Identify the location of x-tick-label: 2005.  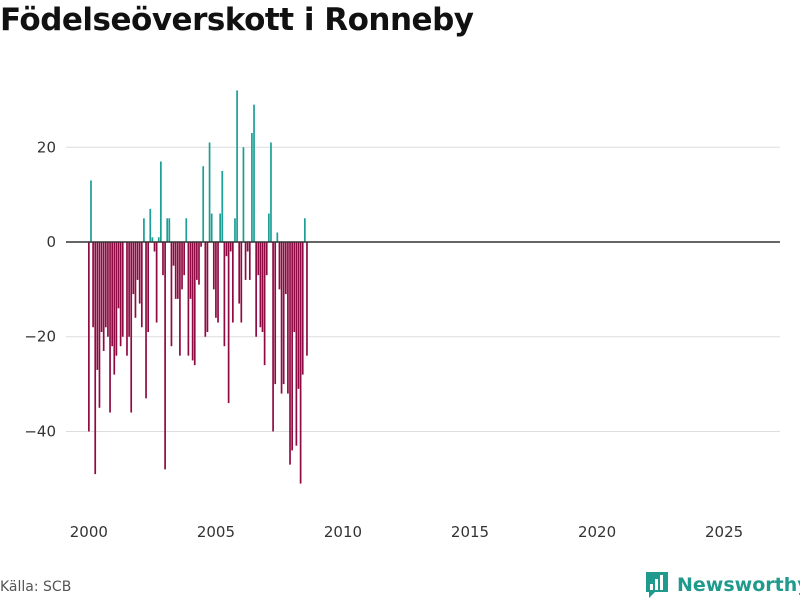
(216, 532).